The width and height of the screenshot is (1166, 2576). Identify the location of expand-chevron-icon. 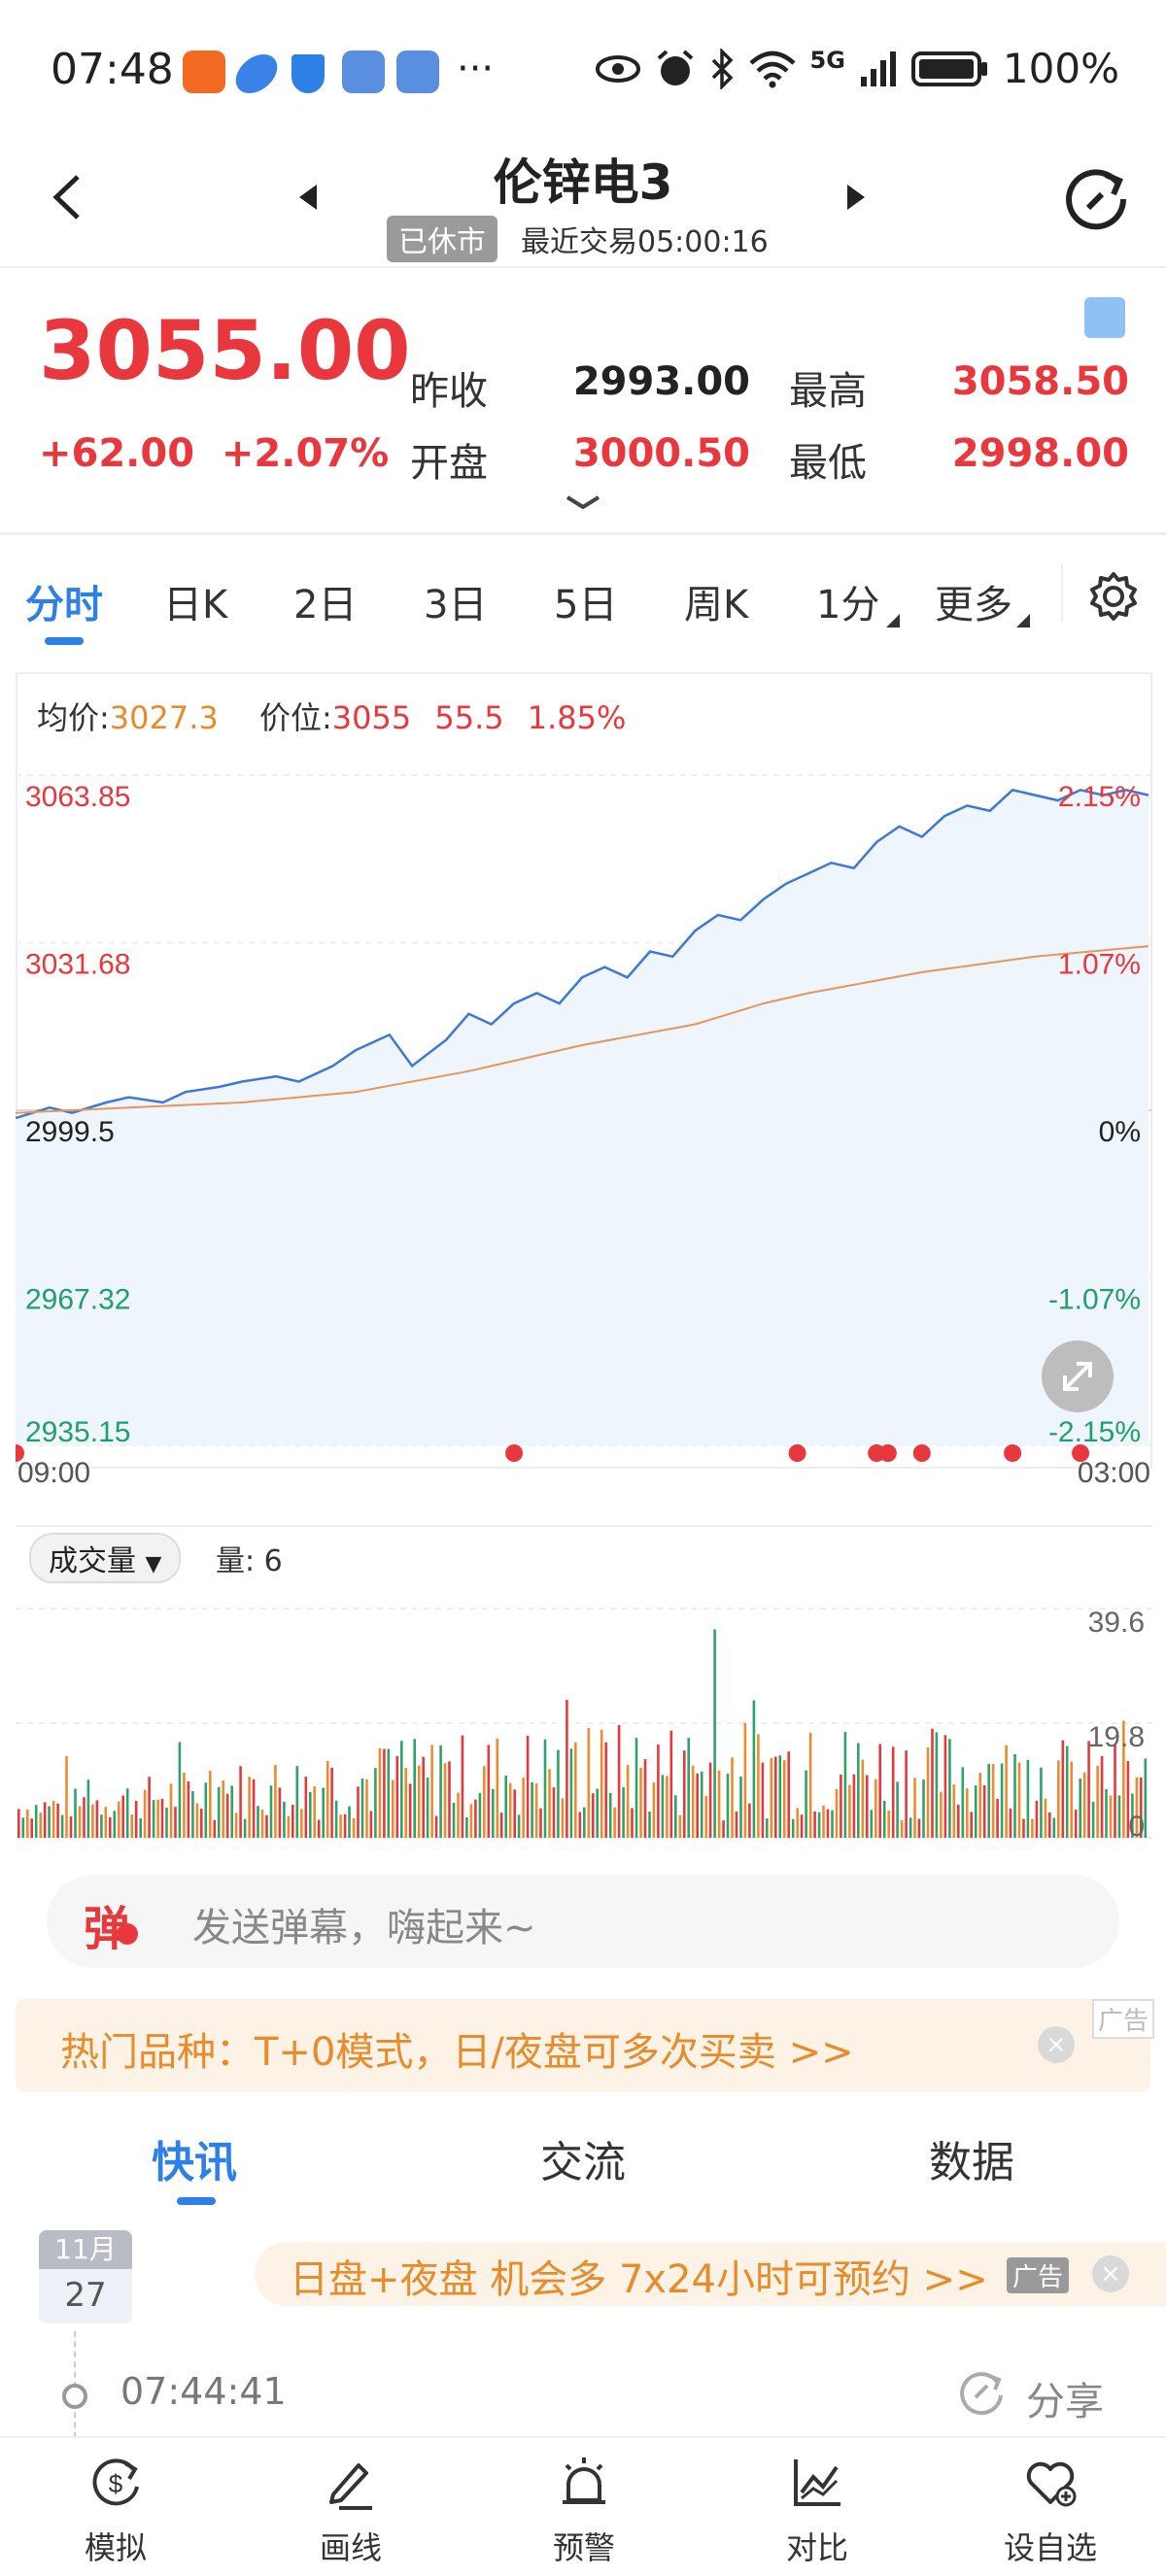
(583, 503).